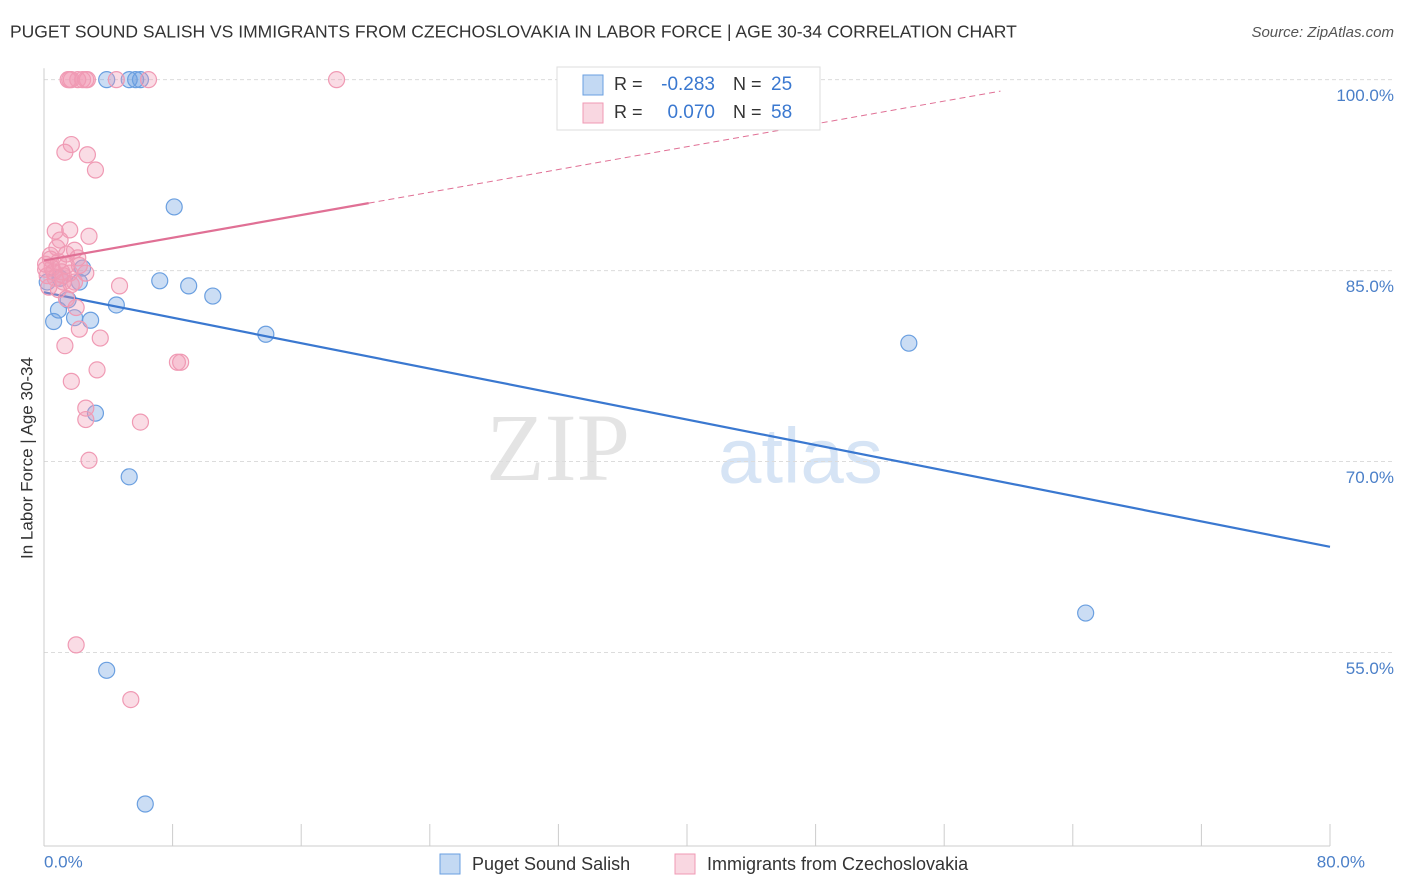  Describe the element at coordinates (691, 112) in the screenshot. I see `legend-r: 0.070` at that location.